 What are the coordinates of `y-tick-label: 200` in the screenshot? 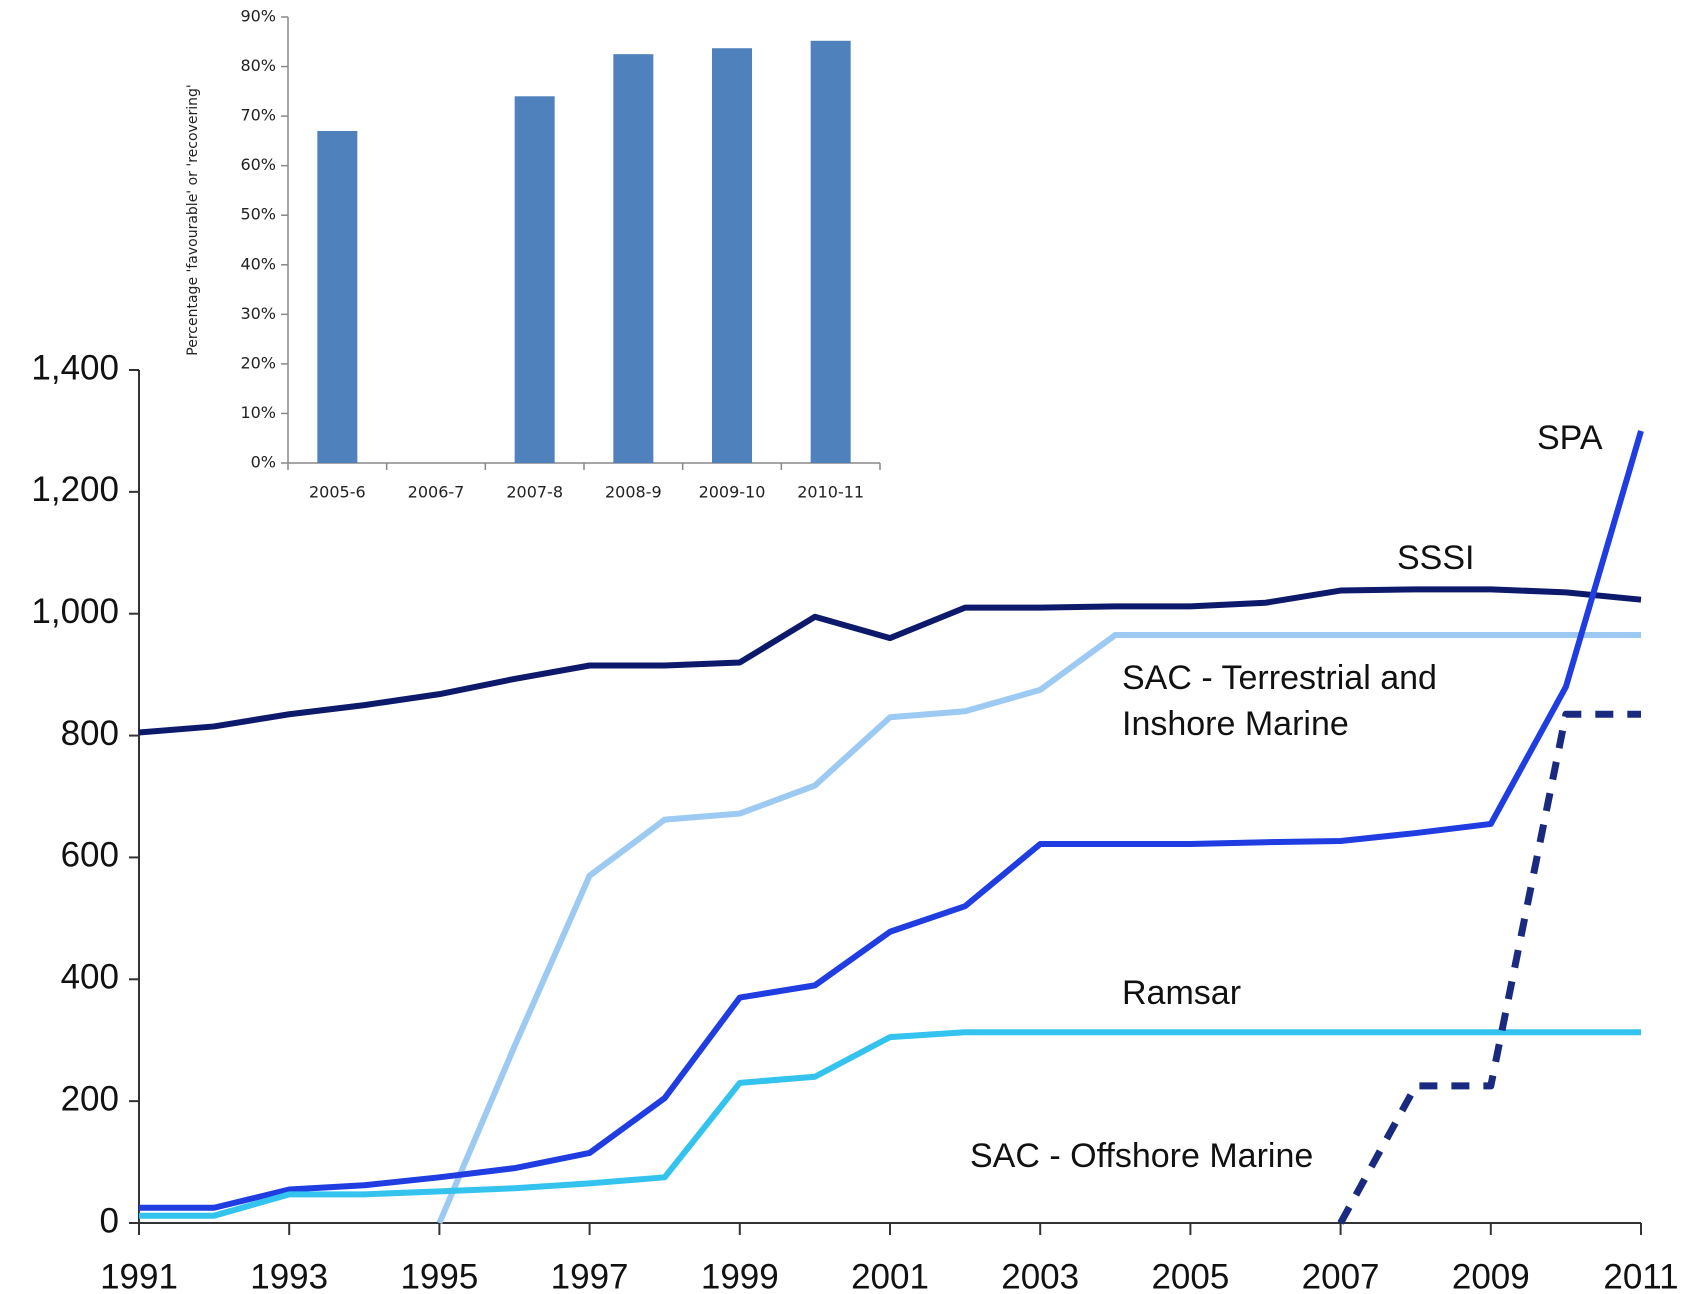 It's located at (90, 1098).